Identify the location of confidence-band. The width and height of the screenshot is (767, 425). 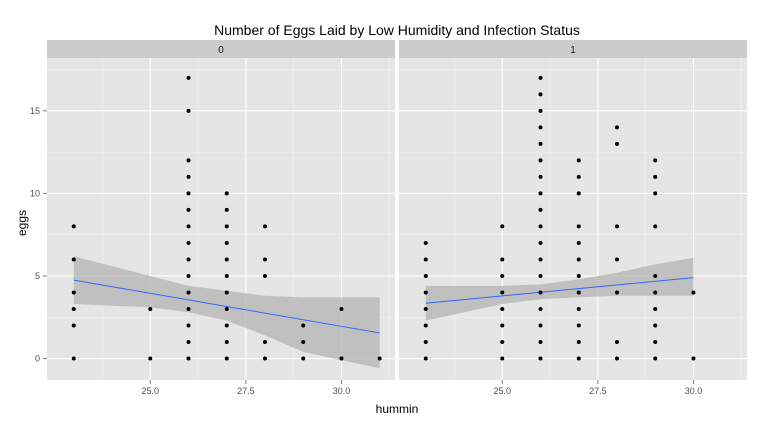
(559, 289).